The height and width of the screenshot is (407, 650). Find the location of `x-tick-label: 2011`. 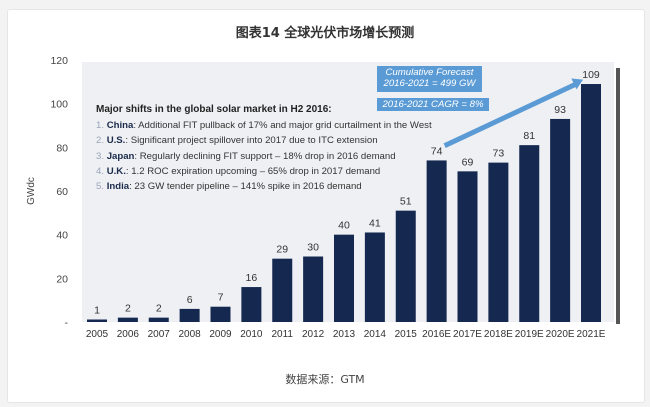

x-tick-label: 2011 is located at coordinates (282, 334).